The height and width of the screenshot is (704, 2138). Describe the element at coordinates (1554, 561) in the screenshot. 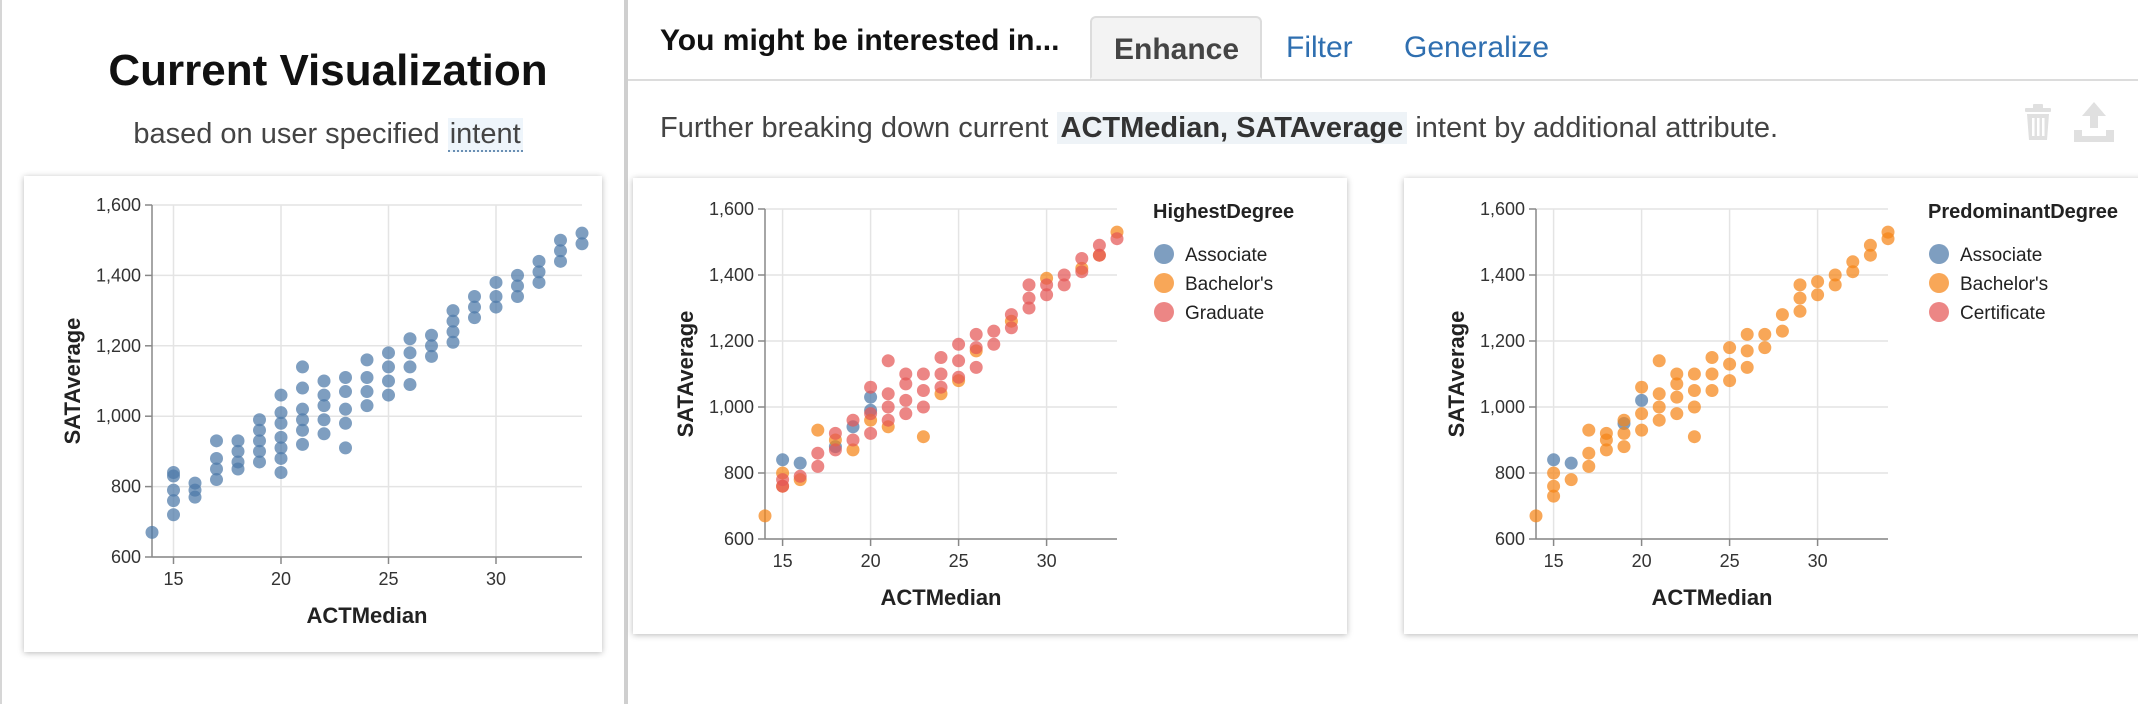

I see `x-tick-label: 15` at that location.